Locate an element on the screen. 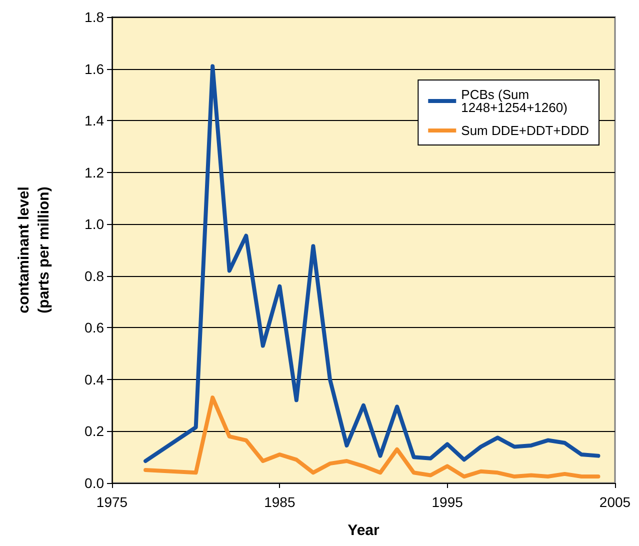  x-tick-label: 2005 is located at coordinates (615, 502).